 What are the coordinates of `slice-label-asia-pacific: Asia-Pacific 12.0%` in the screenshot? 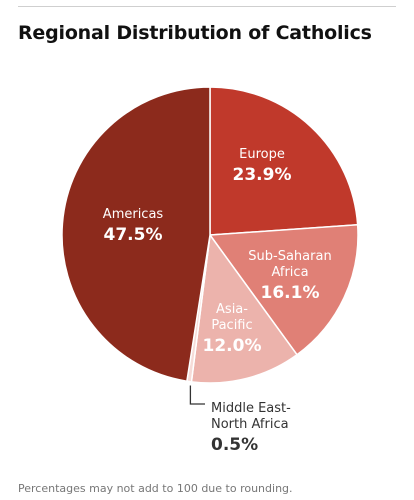 It's located at (232, 329).